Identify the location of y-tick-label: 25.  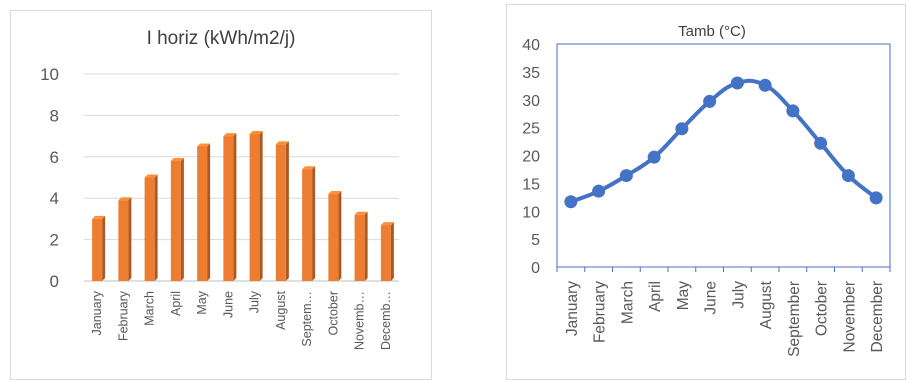
(531, 129).